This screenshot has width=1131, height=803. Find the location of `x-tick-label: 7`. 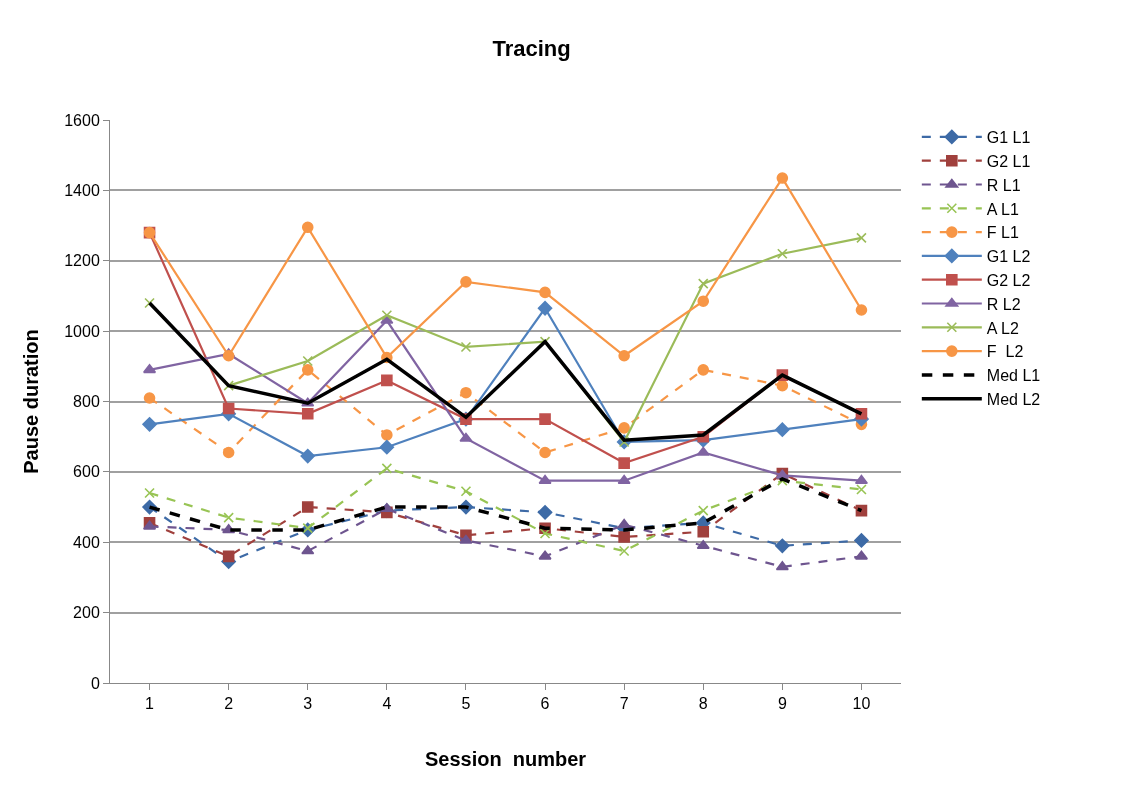

x-tick-label: 7 is located at coordinates (624, 704).